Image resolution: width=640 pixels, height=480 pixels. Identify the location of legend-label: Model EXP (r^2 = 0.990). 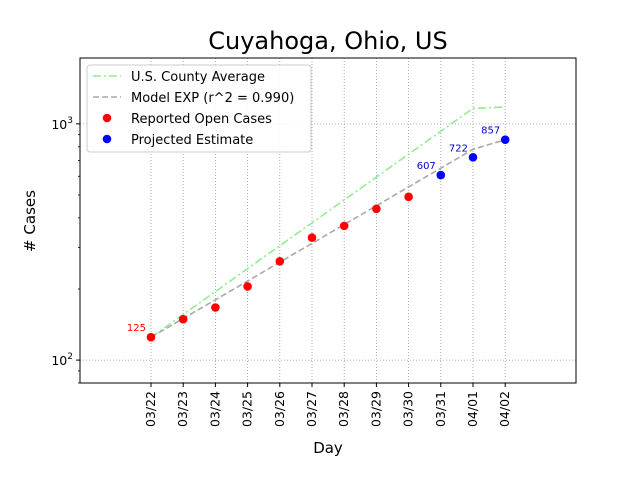
(212, 98).